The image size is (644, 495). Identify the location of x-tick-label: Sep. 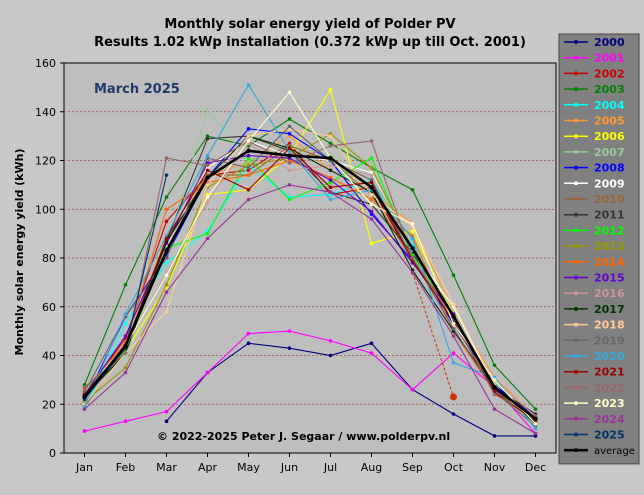
(412, 467).